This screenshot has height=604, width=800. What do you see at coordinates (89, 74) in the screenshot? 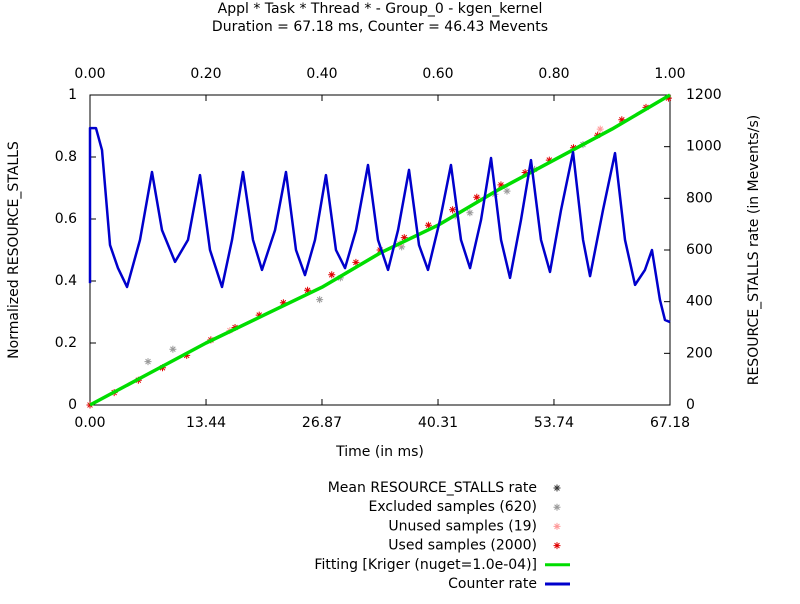
I see `x2-tick-label: 0.00` at bounding box center [89, 74].